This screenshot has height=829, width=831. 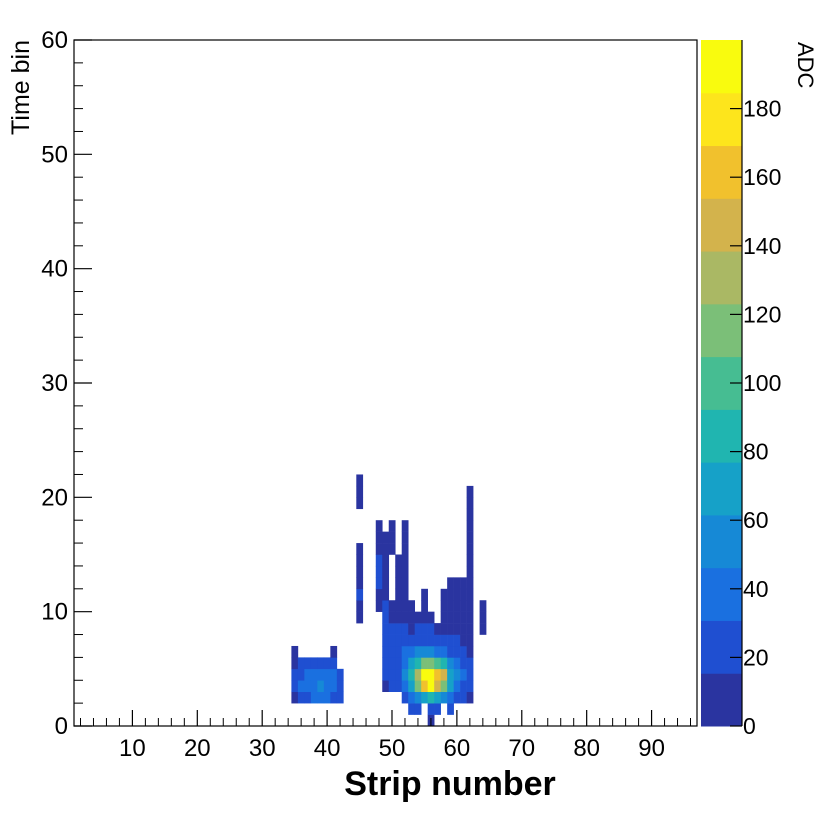 What do you see at coordinates (392, 748) in the screenshot?
I see `x-tick-label: 50` at bounding box center [392, 748].